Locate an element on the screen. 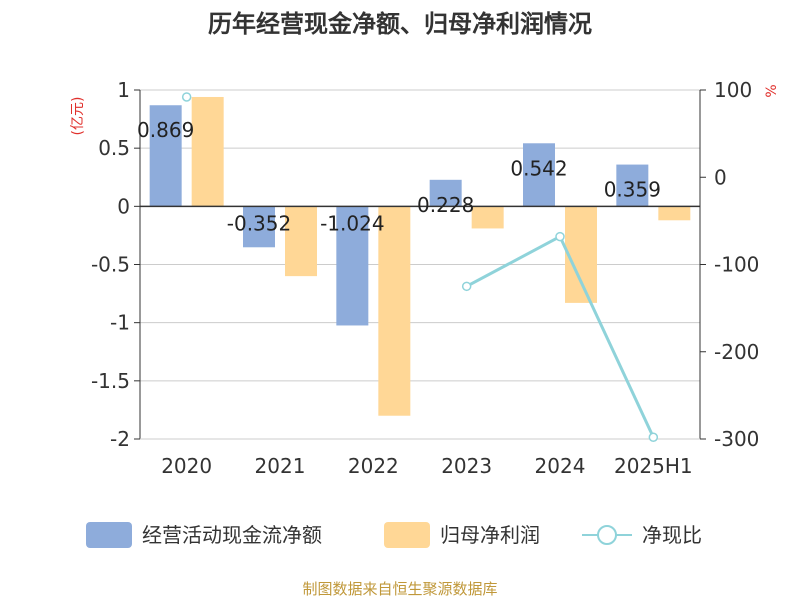 The width and height of the screenshot is (800, 604). y-right-tick-label: 0 is located at coordinates (720, 177).